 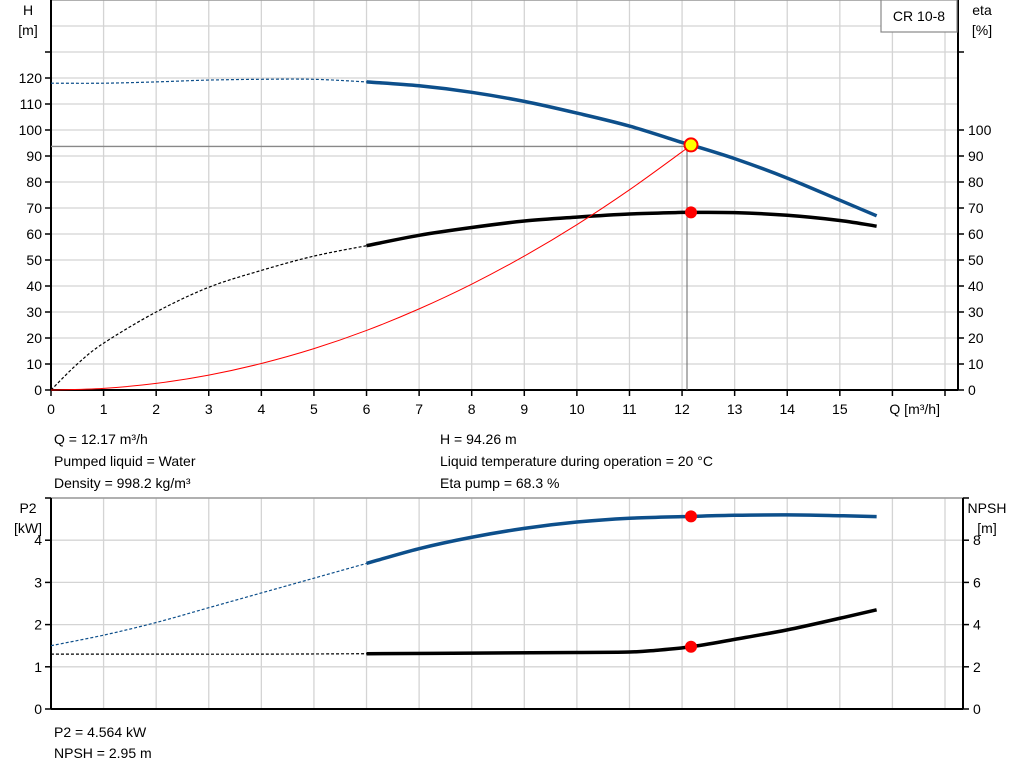 I want to click on npsh-curve, so click(x=622, y=632).